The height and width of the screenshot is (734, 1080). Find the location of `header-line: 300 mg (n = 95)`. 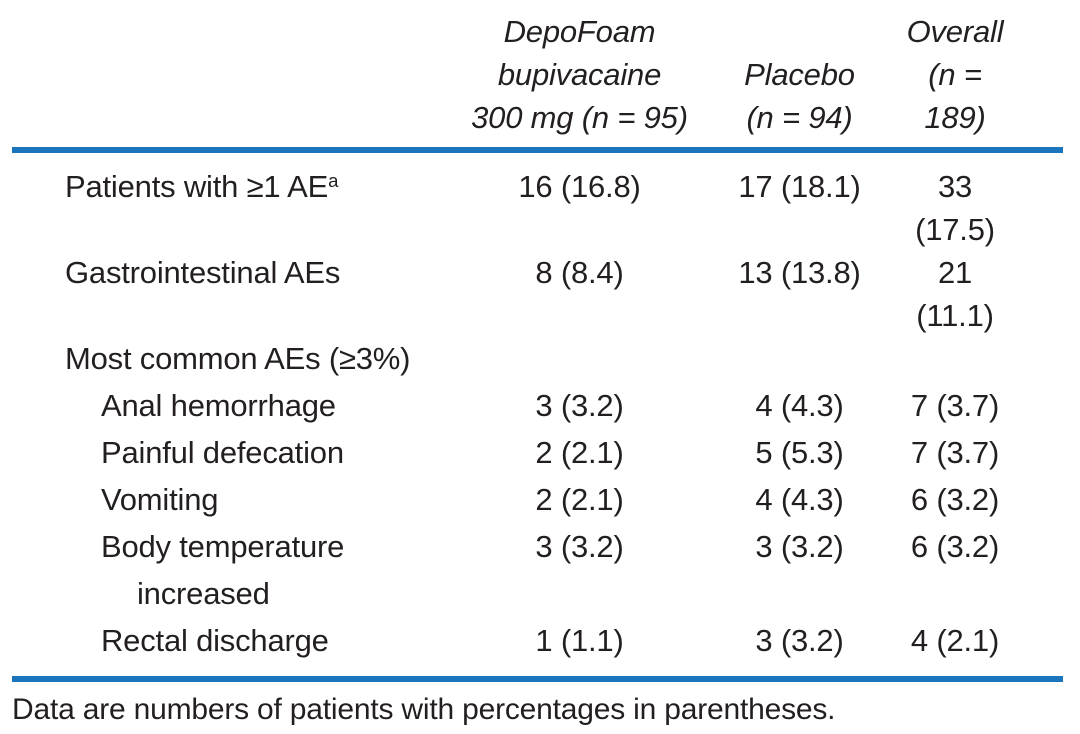

header-line: 300 mg (n = 95) is located at coordinates (579, 117).